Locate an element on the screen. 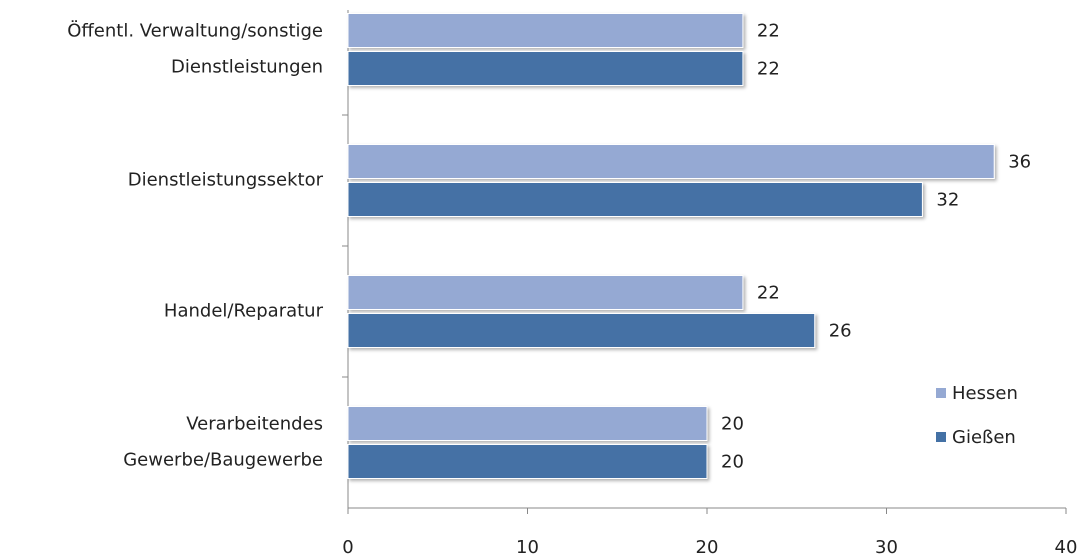  x-tick-label: 0 is located at coordinates (347, 547).